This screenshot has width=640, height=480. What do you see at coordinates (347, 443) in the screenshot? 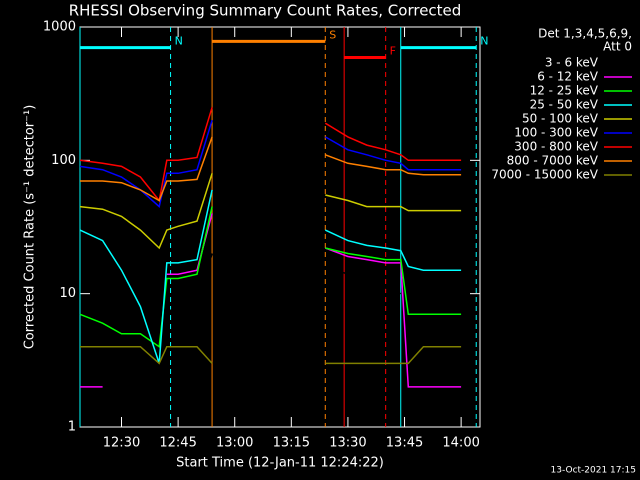
I see `x-tick-label: 13:30` at bounding box center [347, 443].